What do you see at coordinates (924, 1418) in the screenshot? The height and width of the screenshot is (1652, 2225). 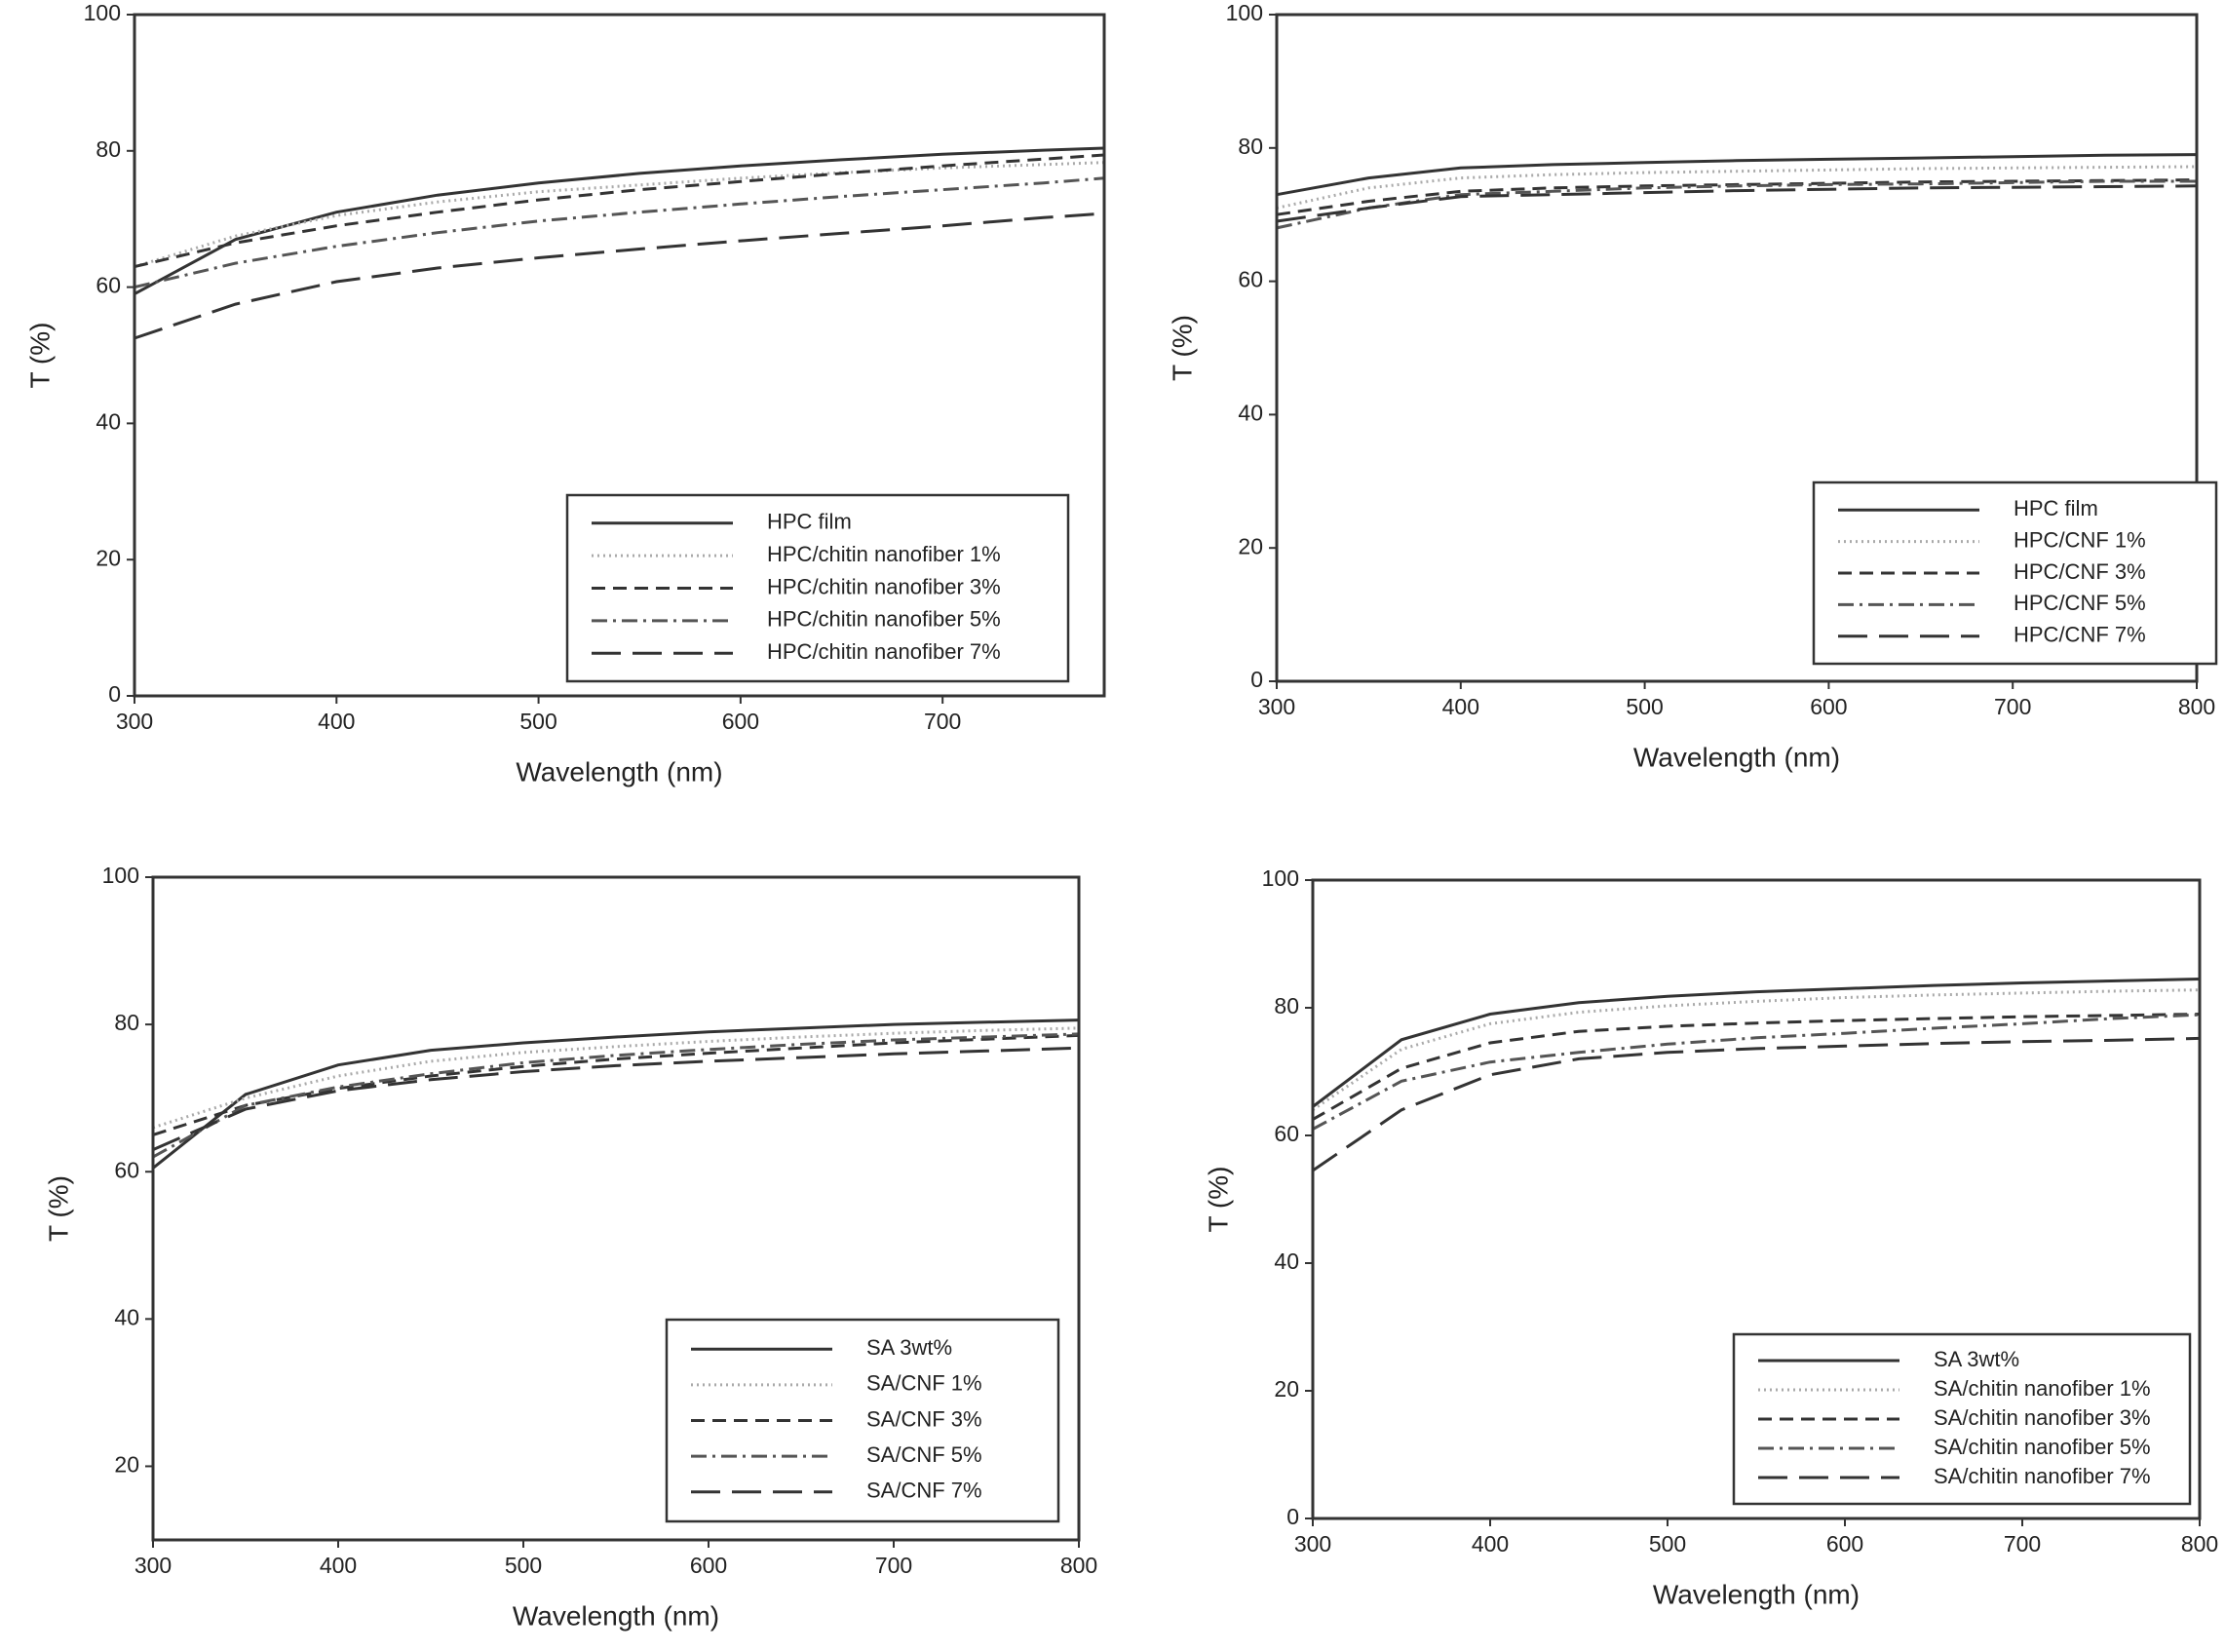 I see `legend-text: SA/CNF 3%` at bounding box center [924, 1418].